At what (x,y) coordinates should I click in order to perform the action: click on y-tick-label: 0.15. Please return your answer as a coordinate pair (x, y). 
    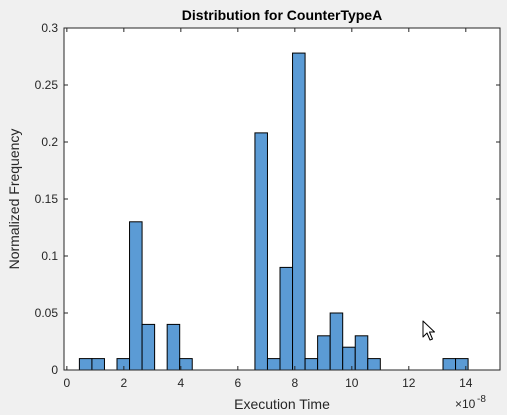
    Looking at the image, I should click on (47, 199).